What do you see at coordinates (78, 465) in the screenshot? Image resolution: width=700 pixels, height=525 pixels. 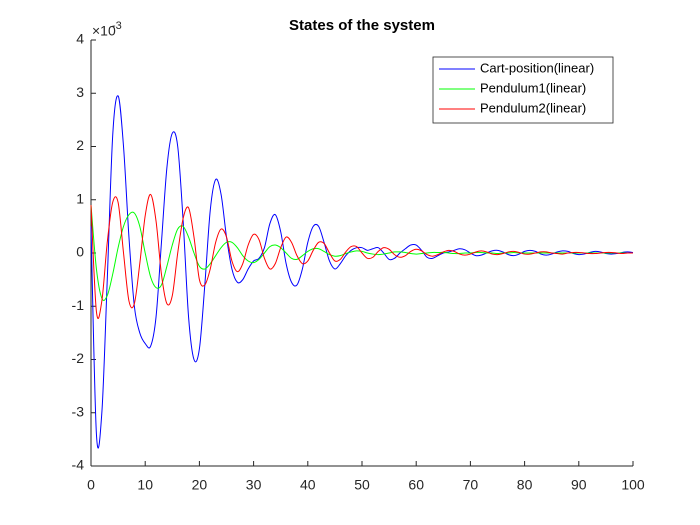 I see `y-tick-label: -4` at bounding box center [78, 465].